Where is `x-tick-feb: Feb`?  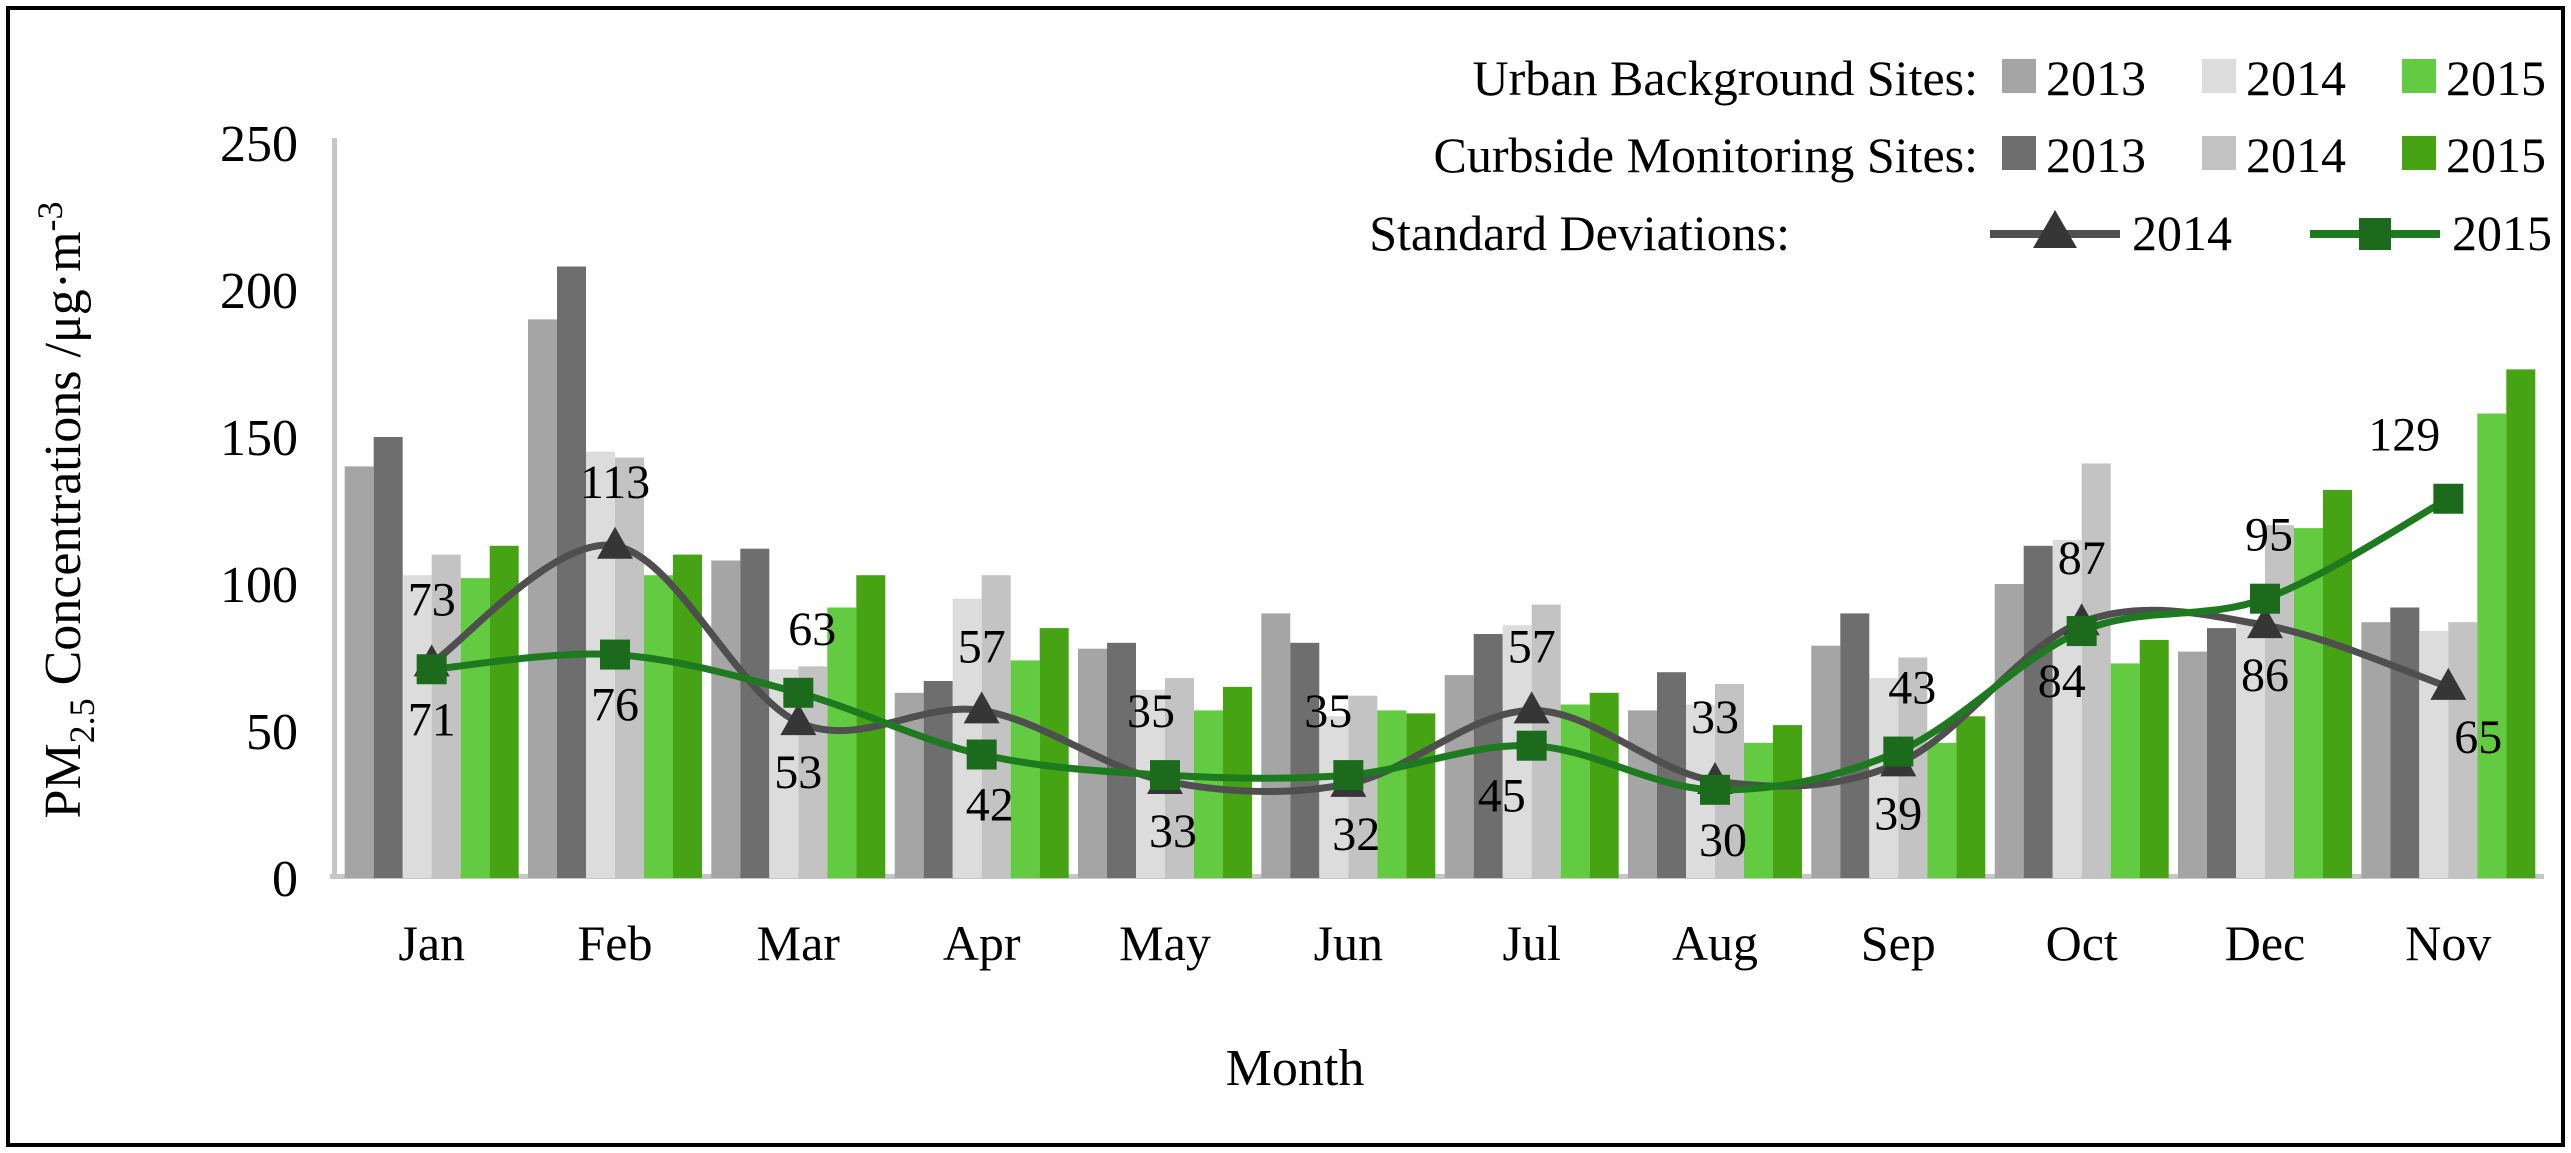 x-tick-feb: Feb is located at coordinates (615, 943).